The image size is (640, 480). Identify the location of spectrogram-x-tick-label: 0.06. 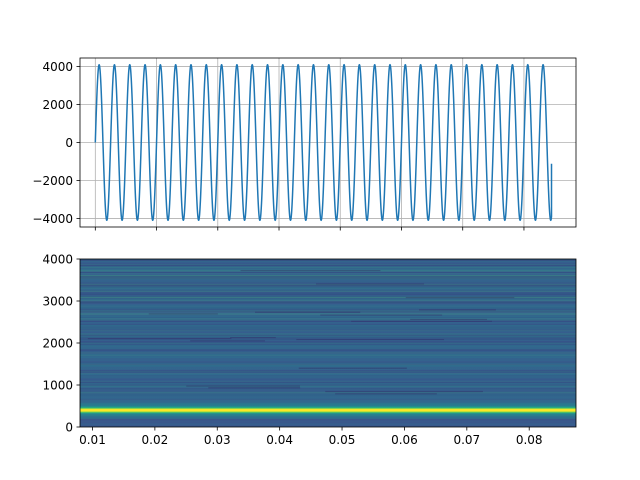
(404, 440).